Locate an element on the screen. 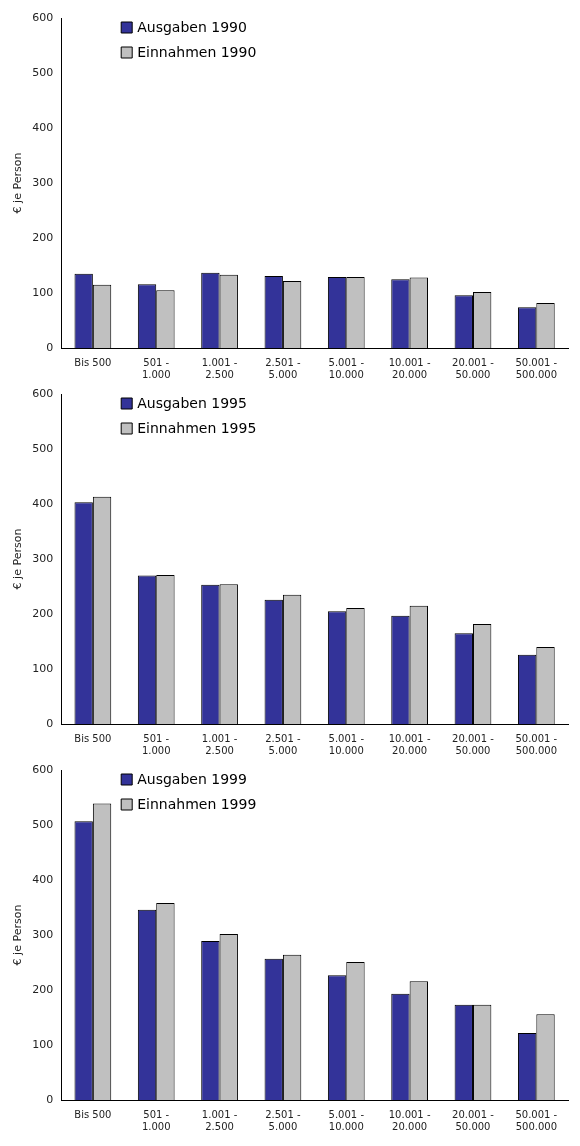  legend-label: Ausgaben 1995 is located at coordinates (192, 402).